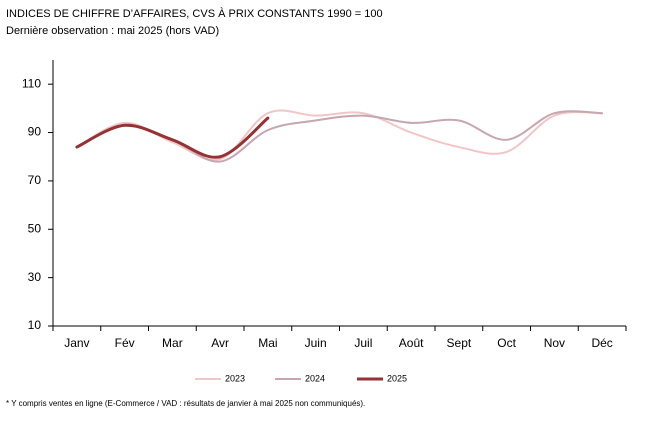 The height and width of the screenshot is (423, 646). What do you see at coordinates (35, 180) in the screenshot?
I see `y-tick-label: 70` at bounding box center [35, 180].